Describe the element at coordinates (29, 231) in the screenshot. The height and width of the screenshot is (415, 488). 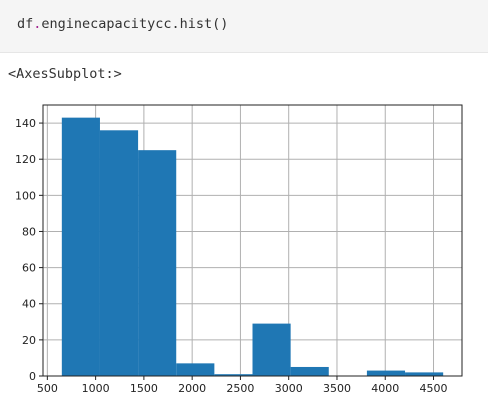
I see `y-tick-label: 80` at that location.